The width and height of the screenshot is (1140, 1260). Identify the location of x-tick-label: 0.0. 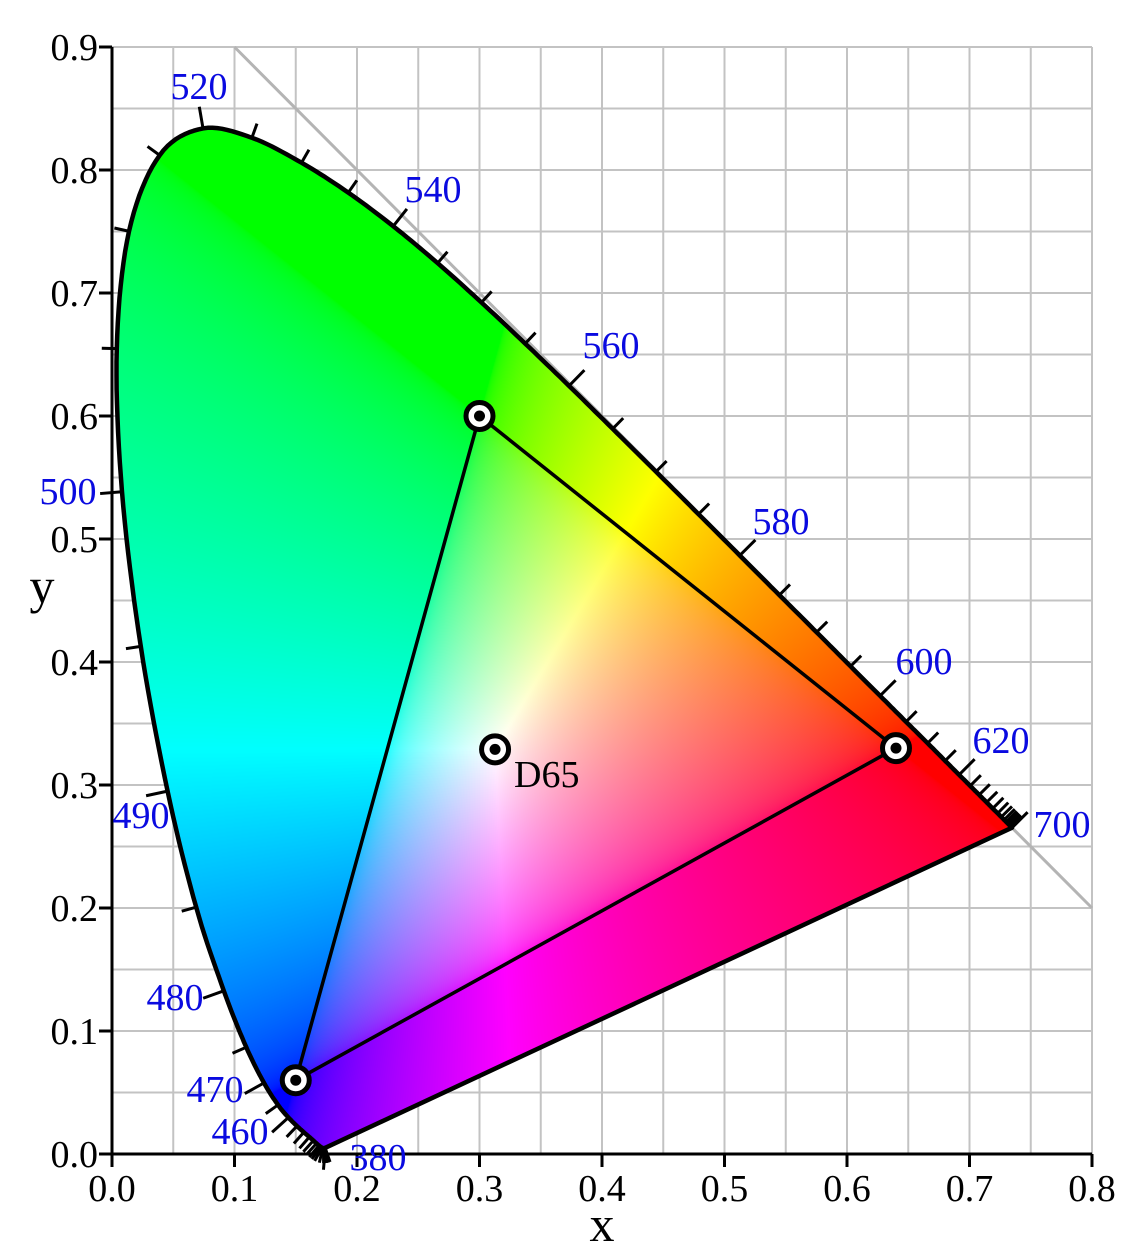
(112, 1189).